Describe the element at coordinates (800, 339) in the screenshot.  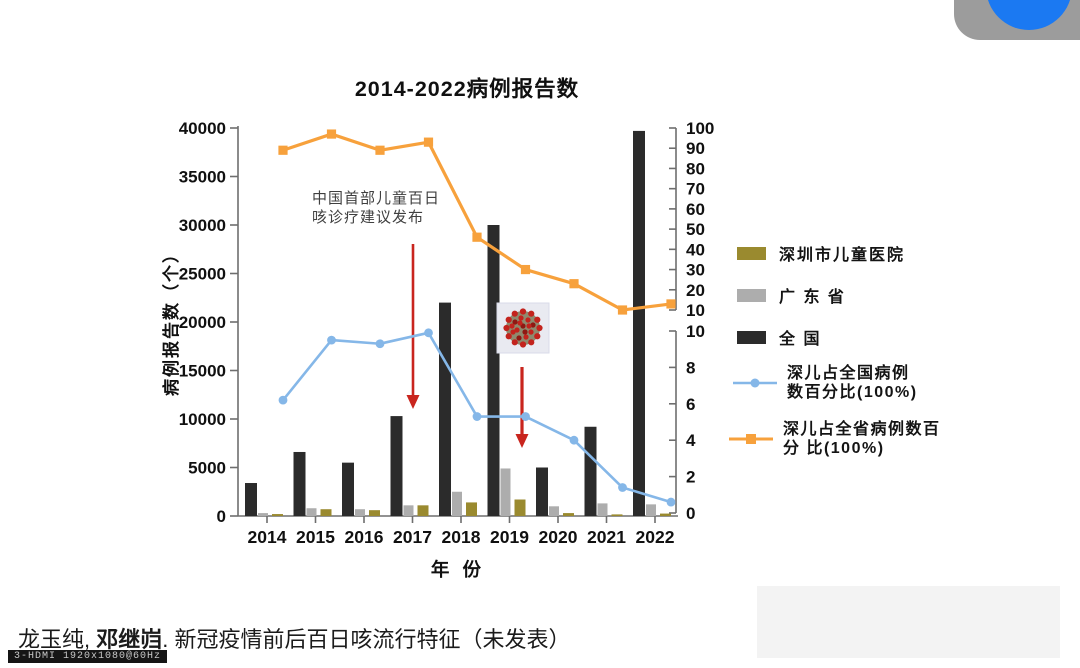
I see `legend-label: 全 国` at that location.